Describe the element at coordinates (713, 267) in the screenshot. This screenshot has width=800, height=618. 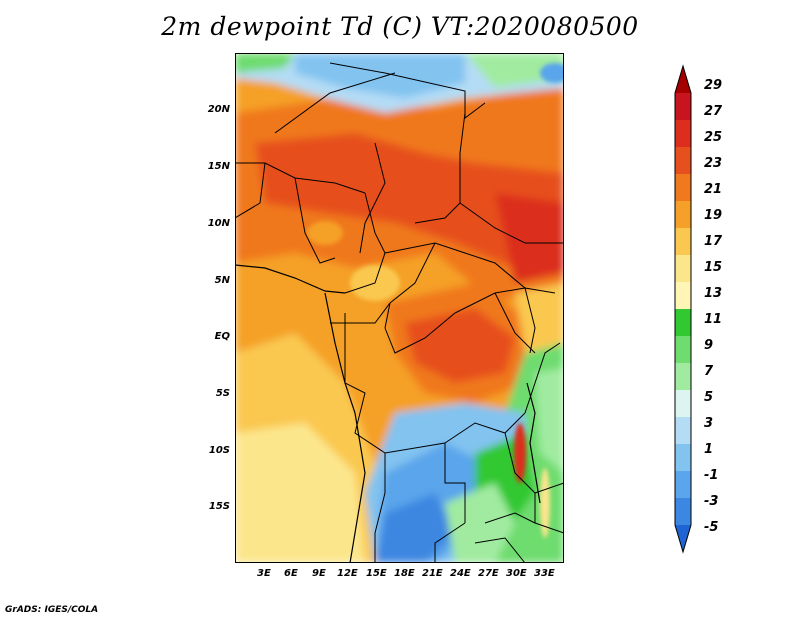
I see `colorbar-label: 15` at that location.